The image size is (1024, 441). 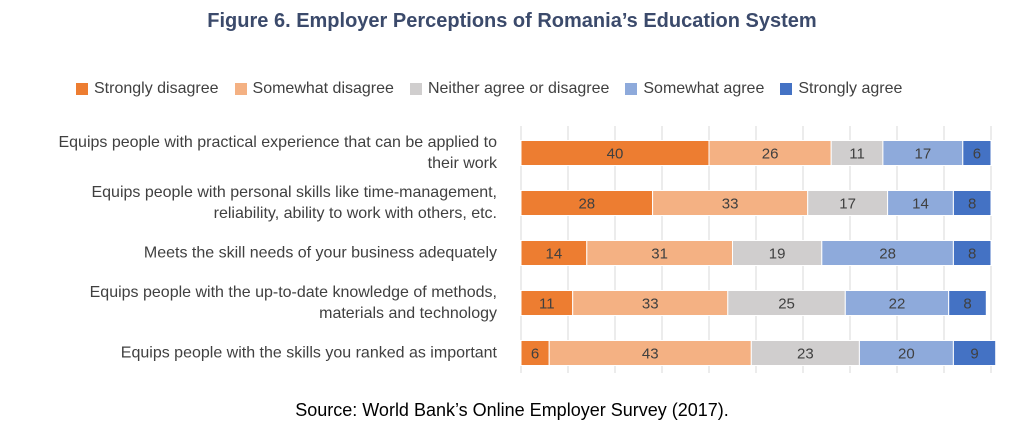 What do you see at coordinates (408, 313) in the screenshot?
I see `category-label: materials and technology` at bounding box center [408, 313].